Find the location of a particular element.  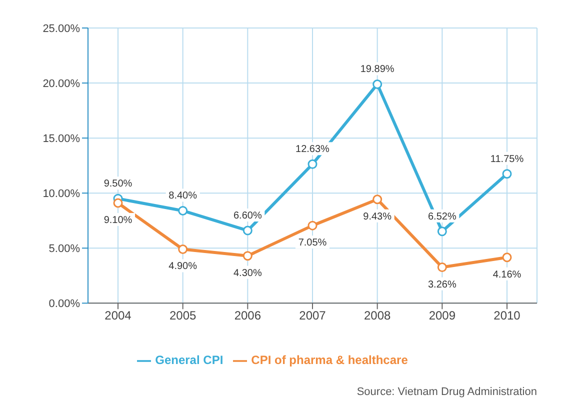

y-tick-label: 0.00% is located at coordinates (64, 304).